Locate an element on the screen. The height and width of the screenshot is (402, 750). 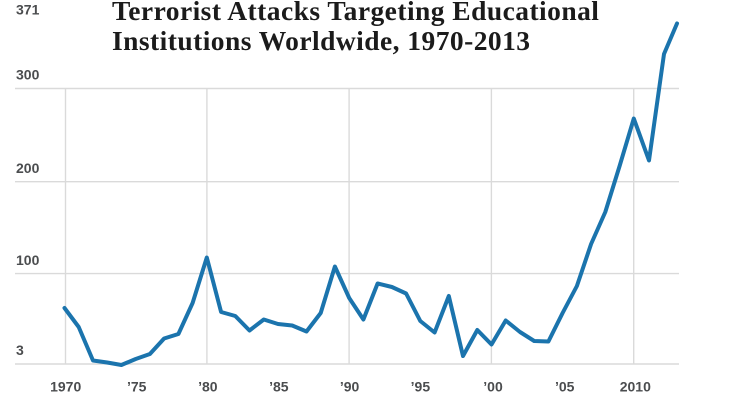
svg-text: 2010 is located at coordinates (635, 387).